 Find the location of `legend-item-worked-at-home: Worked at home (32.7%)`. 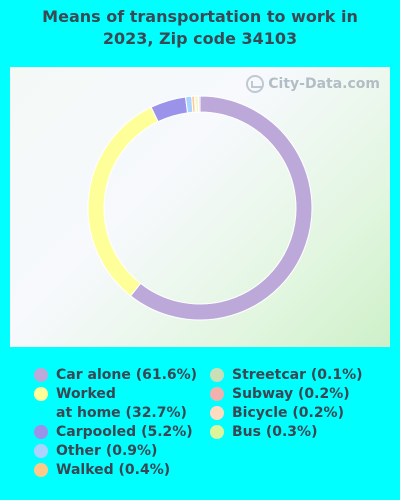

legend-item-worked-at-home: Worked at home (32.7%) is located at coordinates (121, 404).